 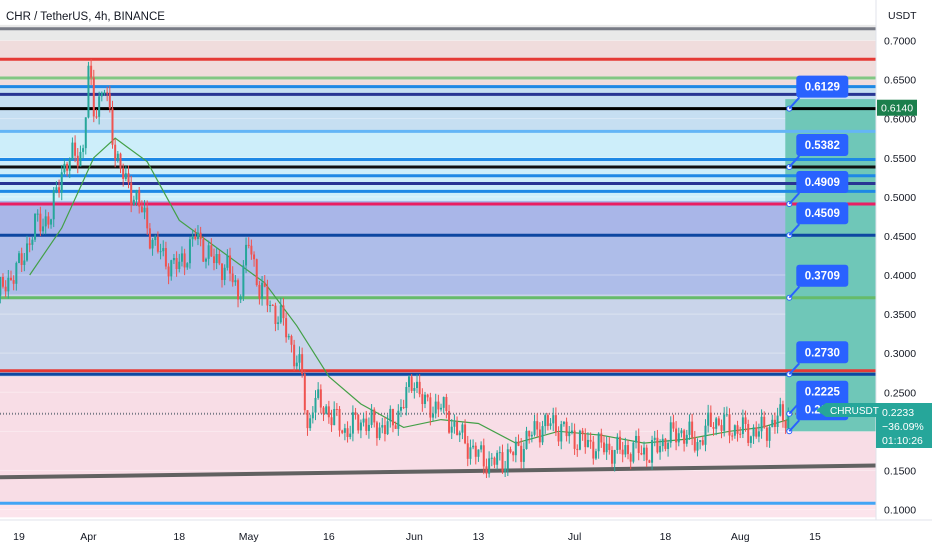 What do you see at coordinates (817, 359) in the screenshot?
I see `price-box-5: 0.2730` at bounding box center [817, 359].